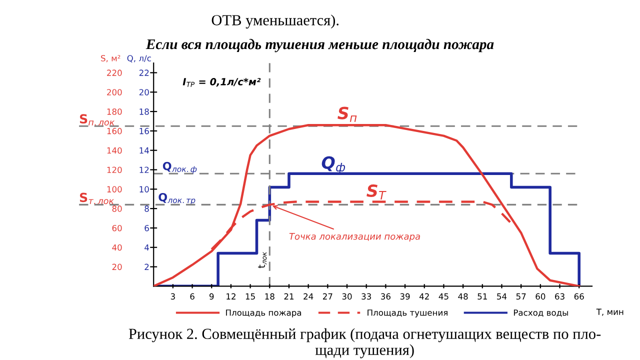  What do you see at coordinates (146, 209) in the screenshot?
I see `y2-tick-label: 8` at bounding box center [146, 209].